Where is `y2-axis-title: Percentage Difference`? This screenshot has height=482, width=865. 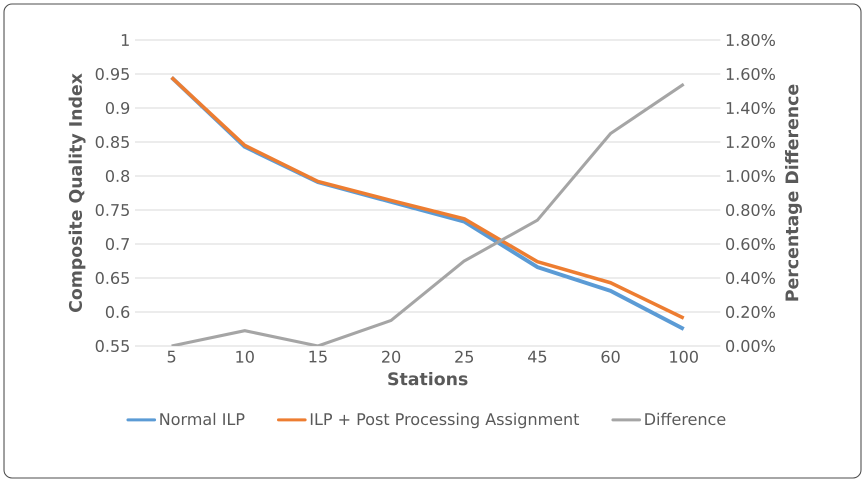 y2-axis-title: Percentage Difference is located at coordinates (793, 192).